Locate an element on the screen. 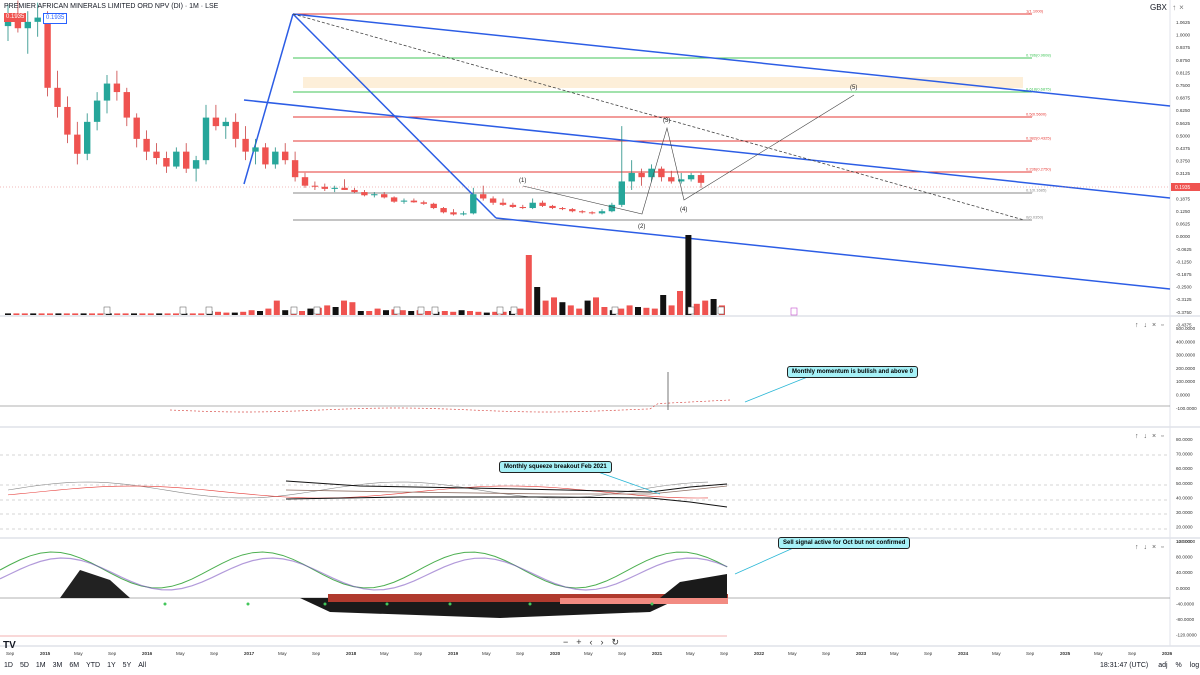 This screenshot has width=1200, height=675. oscillator-red-band is located at coordinates (528, 598).